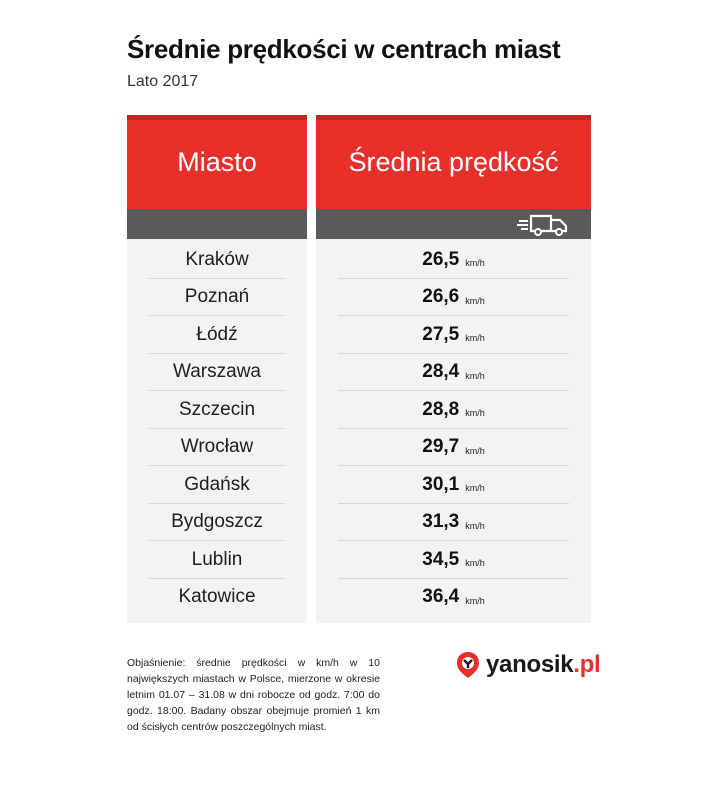 The height and width of the screenshot is (800, 719). Describe the element at coordinates (468, 665) in the screenshot. I see `yanosik-logo-icon` at that location.